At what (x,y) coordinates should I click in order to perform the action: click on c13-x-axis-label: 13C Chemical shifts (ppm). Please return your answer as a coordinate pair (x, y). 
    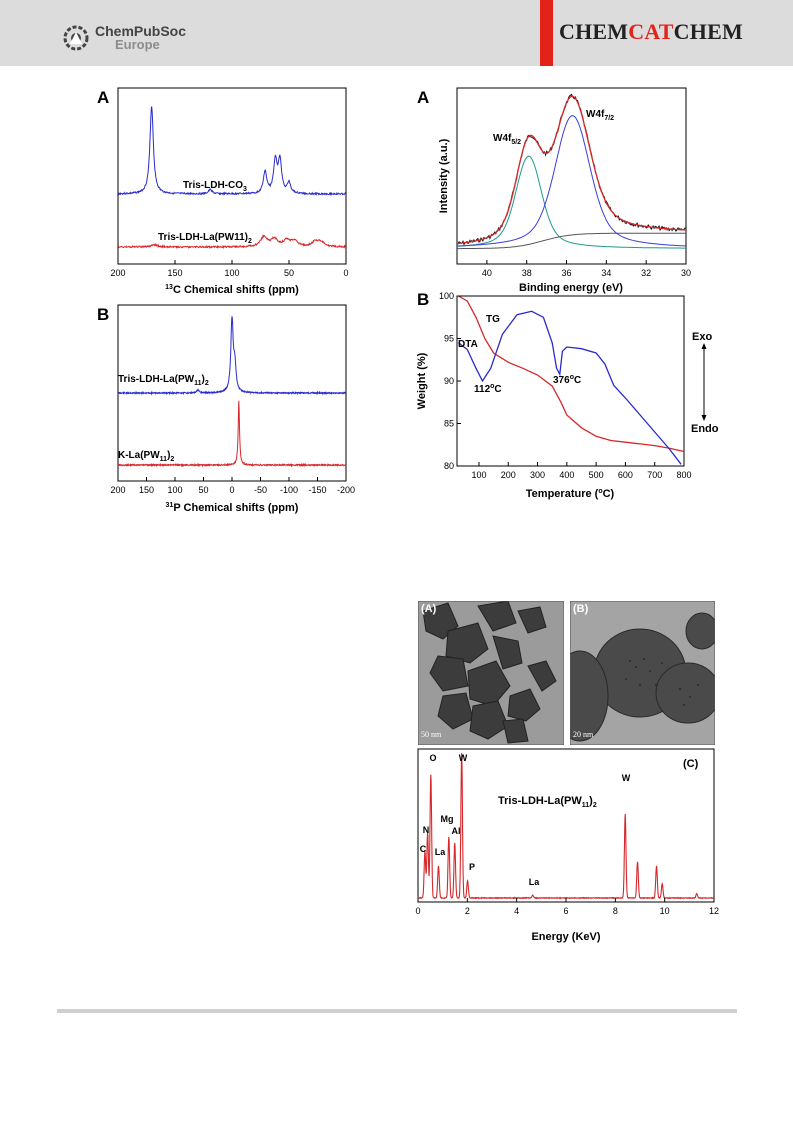
    Looking at the image, I should click on (232, 290).